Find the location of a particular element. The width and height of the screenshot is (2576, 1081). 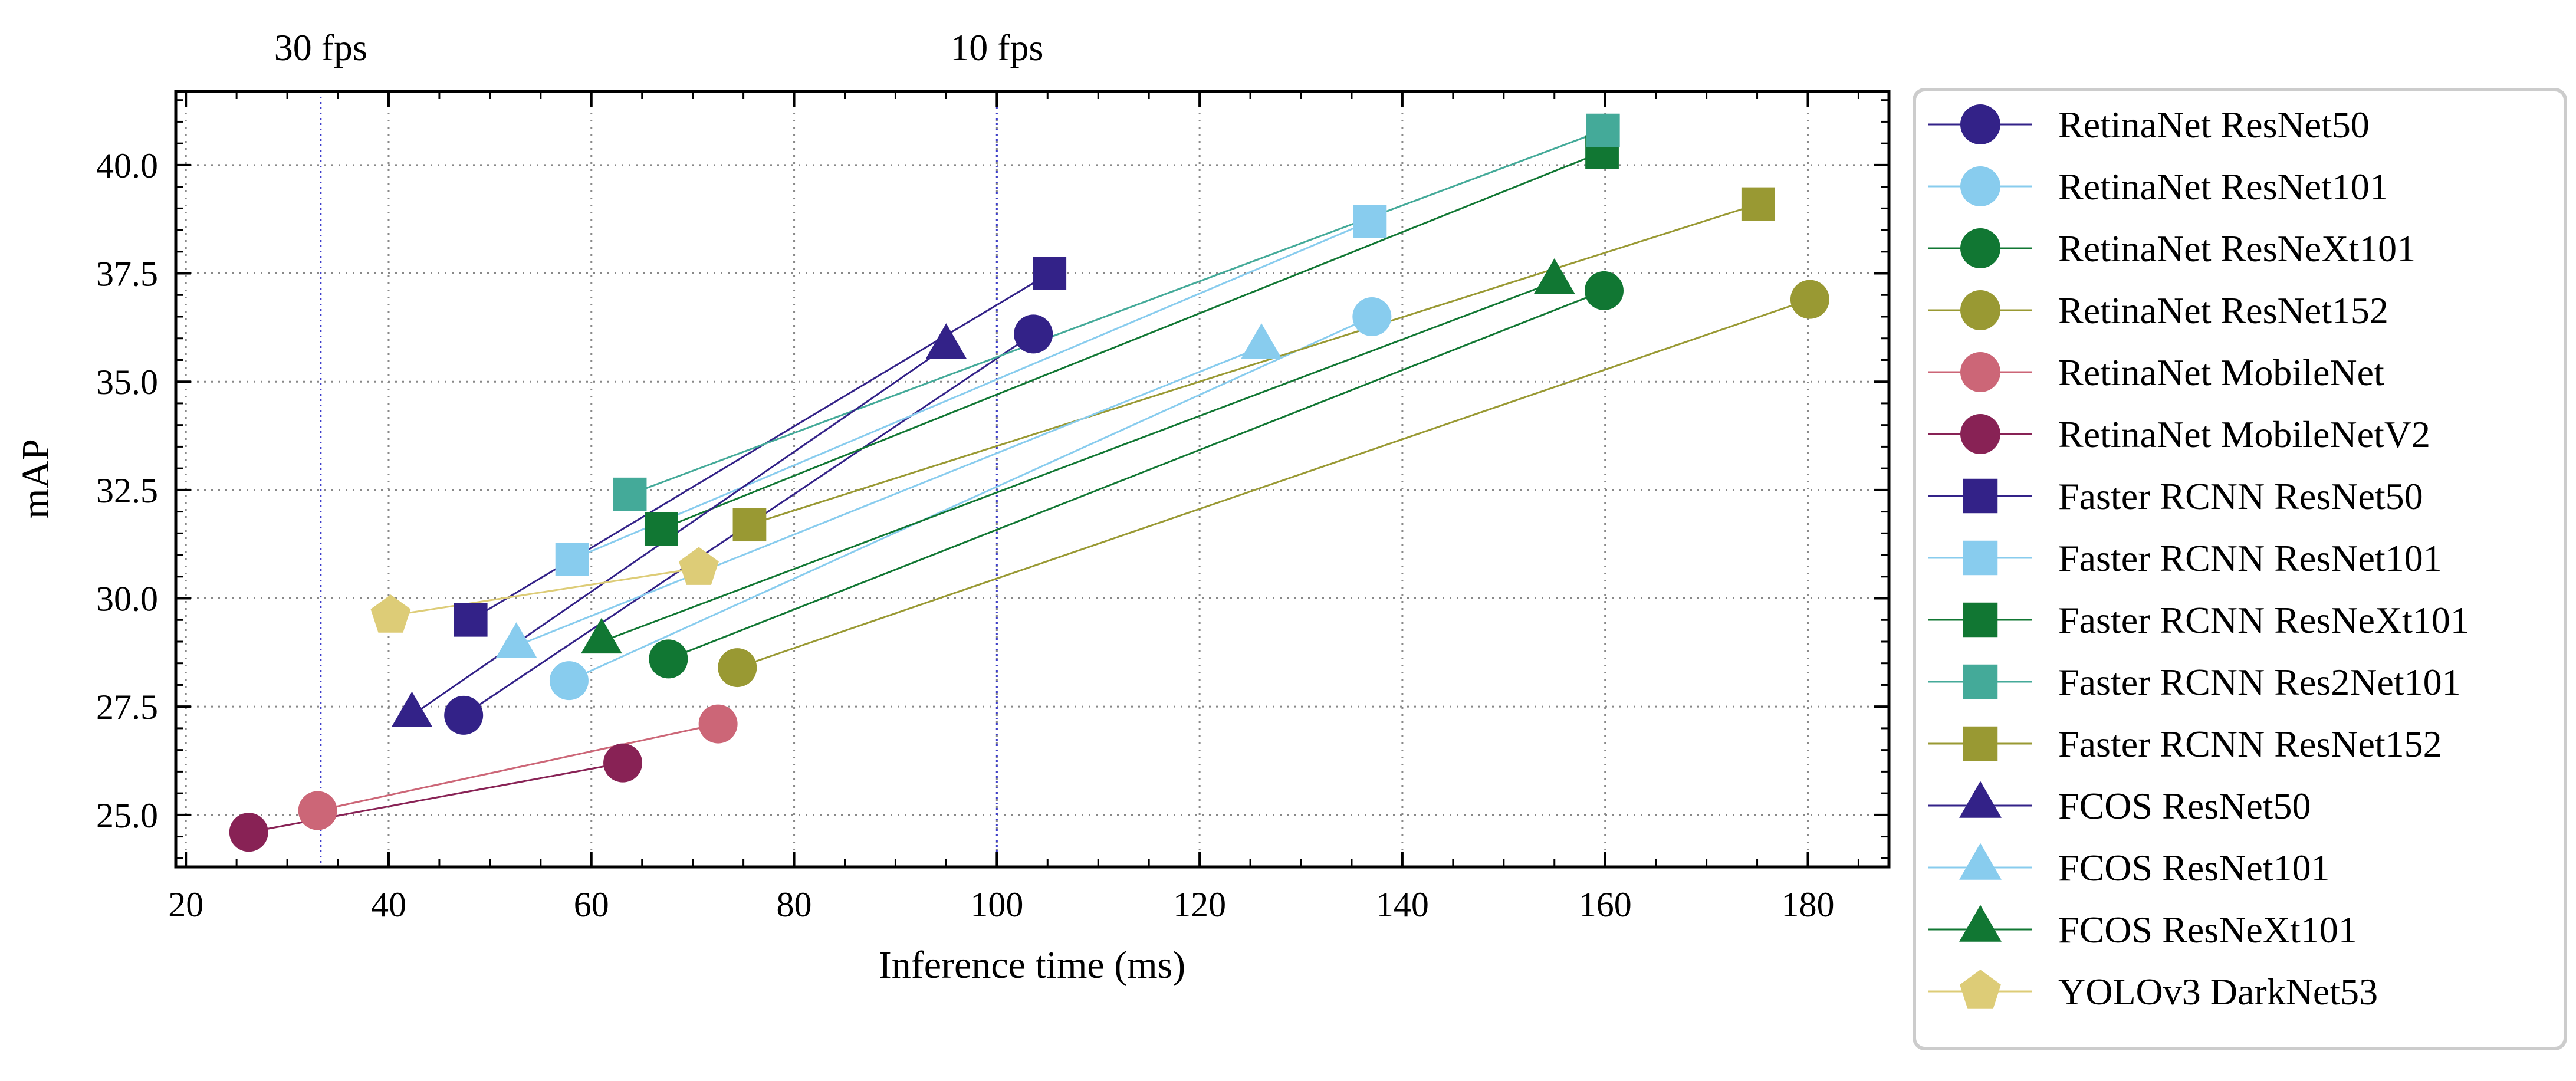

x-tick-label: 60 is located at coordinates (591, 904).